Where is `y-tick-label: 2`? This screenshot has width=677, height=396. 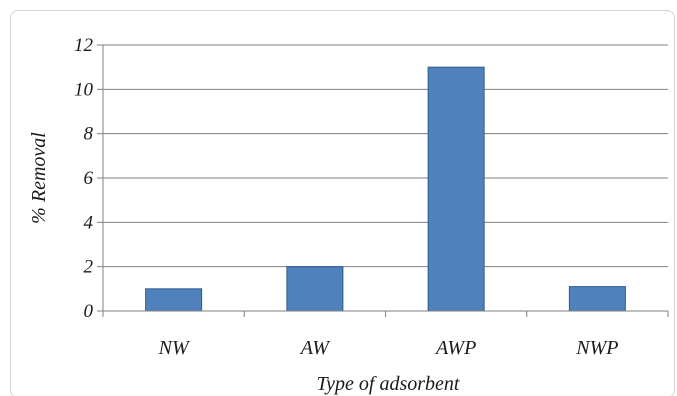 y-tick-label: 2 is located at coordinates (89, 267).